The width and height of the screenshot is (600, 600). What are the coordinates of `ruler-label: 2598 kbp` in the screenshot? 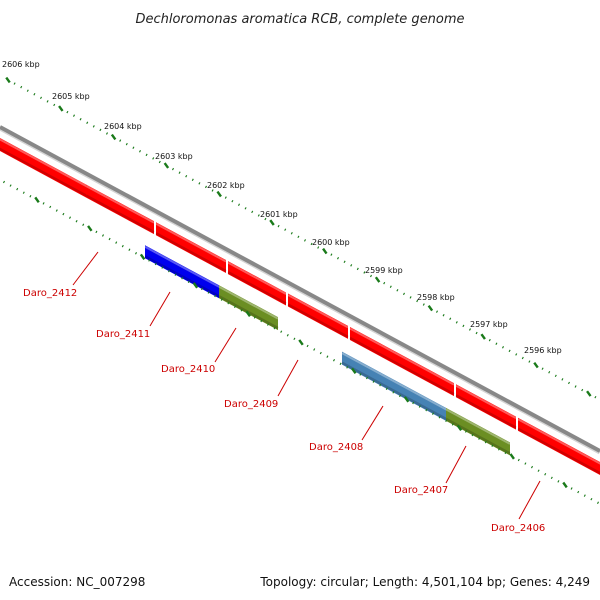 It's located at (436, 297).